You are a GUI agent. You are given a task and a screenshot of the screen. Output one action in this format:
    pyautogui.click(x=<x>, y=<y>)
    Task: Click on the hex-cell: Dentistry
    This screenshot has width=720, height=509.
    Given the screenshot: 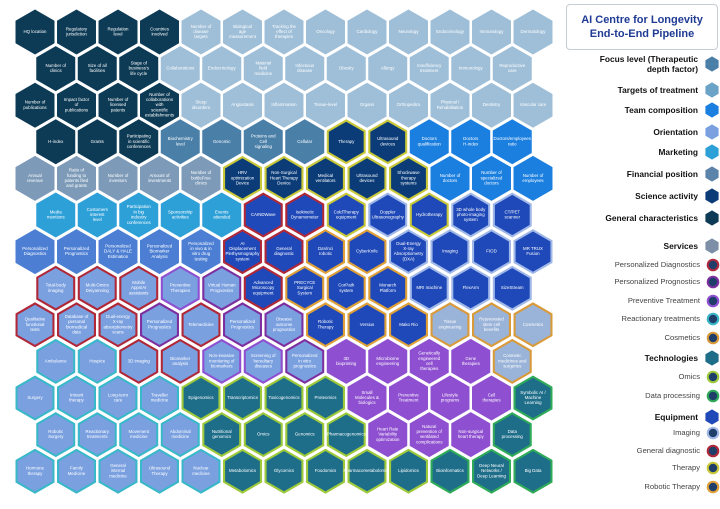 What is the action you would take?
    pyautogui.click(x=491, y=105)
    